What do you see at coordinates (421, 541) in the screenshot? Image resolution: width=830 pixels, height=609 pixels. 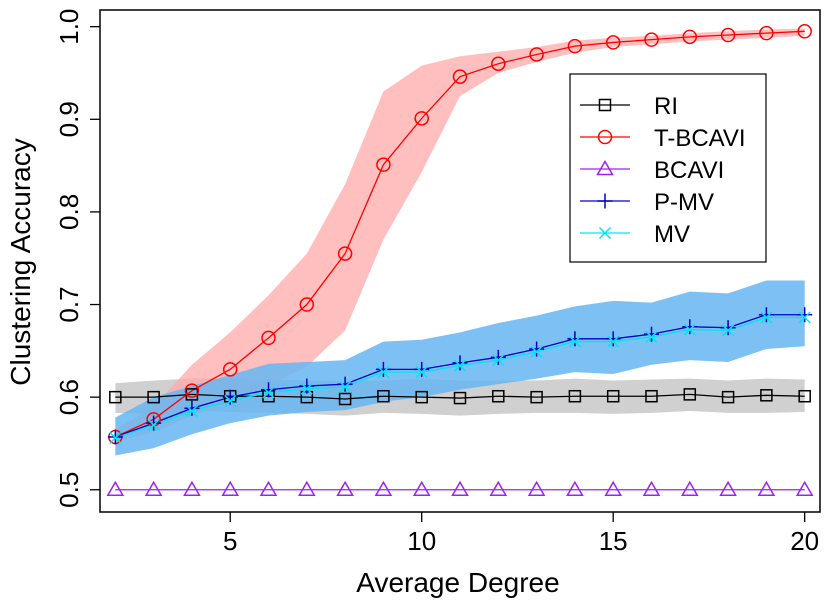 I see `x-tick-label: 10` at bounding box center [421, 541].